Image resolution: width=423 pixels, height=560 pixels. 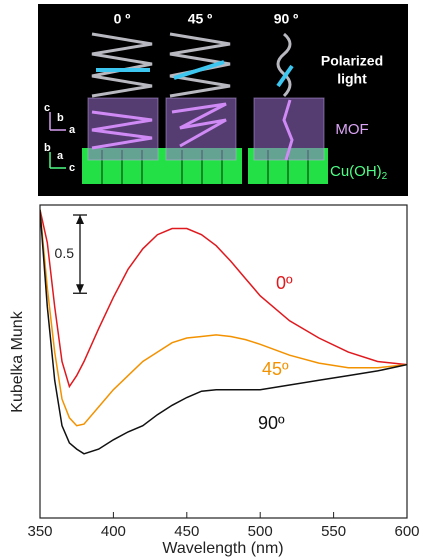 What do you see at coordinates (113, 531) in the screenshot?
I see `x-tick-label: 400` at bounding box center [113, 531].